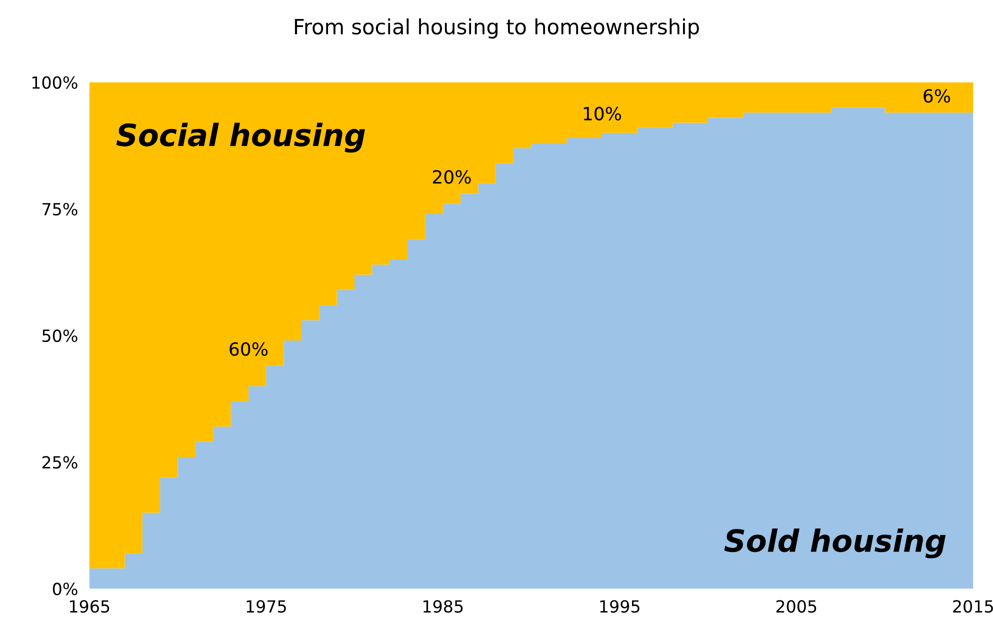 This screenshot has width=993, height=633. Describe the element at coordinates (496, 28) in the screenshot. I see `chart-title: From social housing to homeownership` at that location.